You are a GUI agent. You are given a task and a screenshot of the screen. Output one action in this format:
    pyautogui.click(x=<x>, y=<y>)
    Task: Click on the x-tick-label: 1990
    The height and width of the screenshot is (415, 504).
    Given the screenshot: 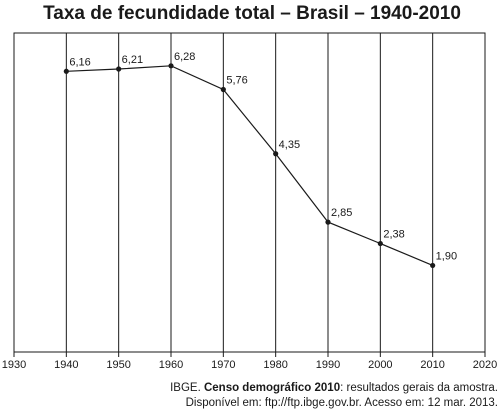 What is the action you would take?
    pyautogui.click(x=328, y=365)
    